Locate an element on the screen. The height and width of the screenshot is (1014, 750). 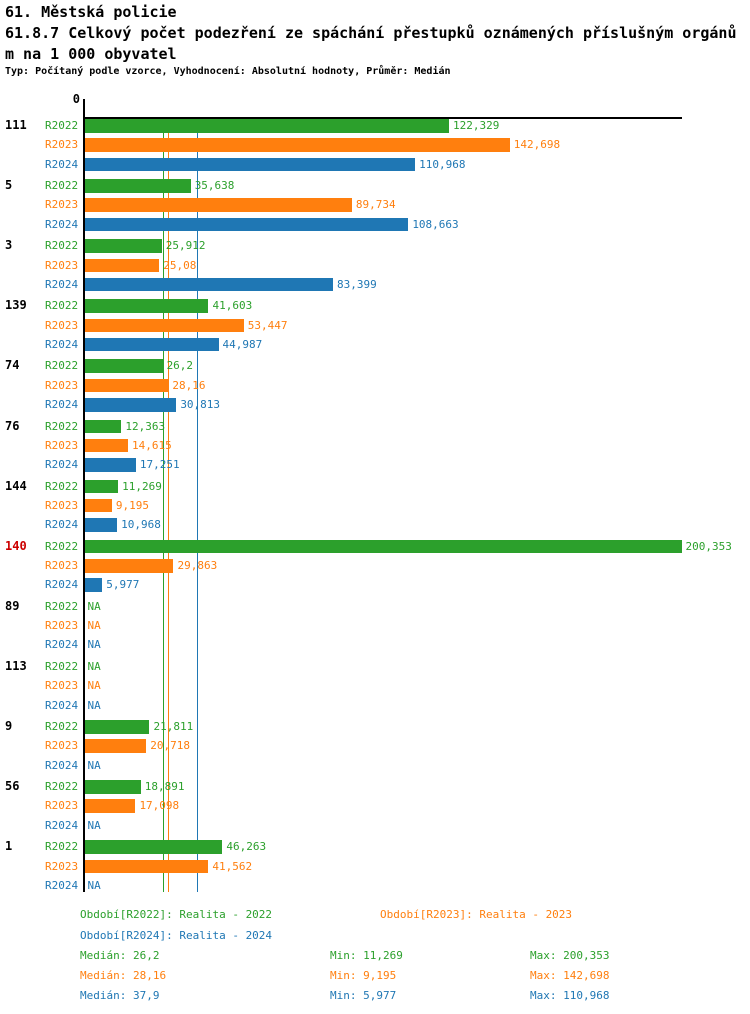
group-label: 144 is located at coordinates (16, 485).